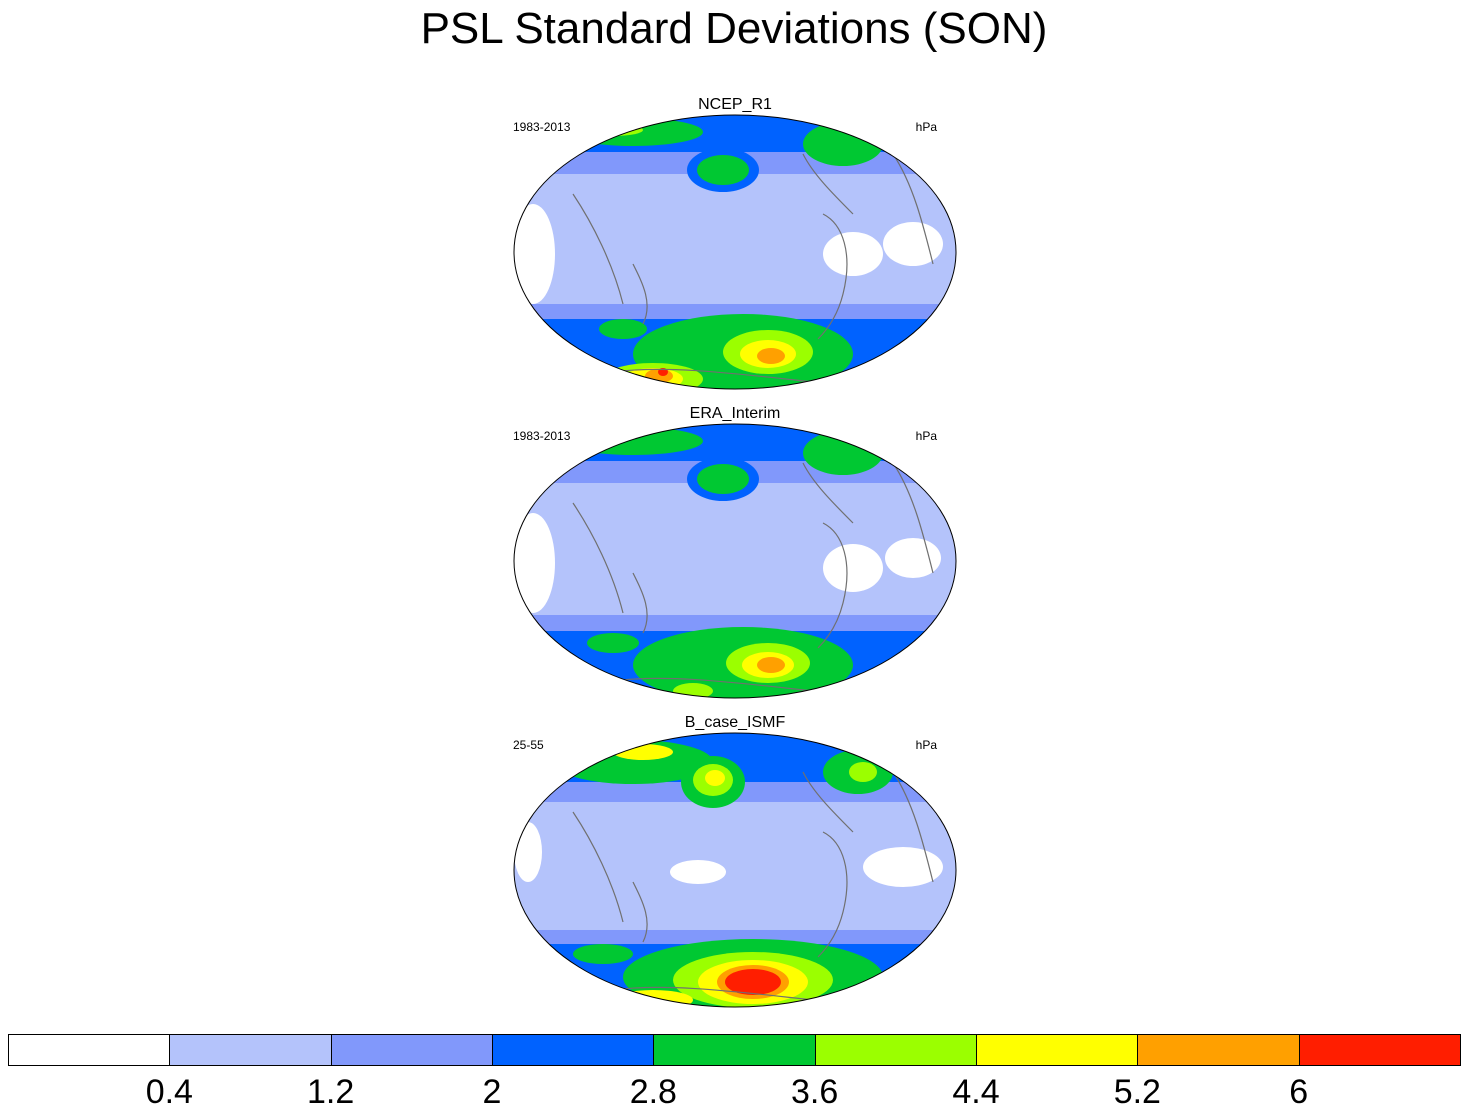 The image size is (1468, 1116). I want to click on panel-period-label: 25-55, so click(528, 745).